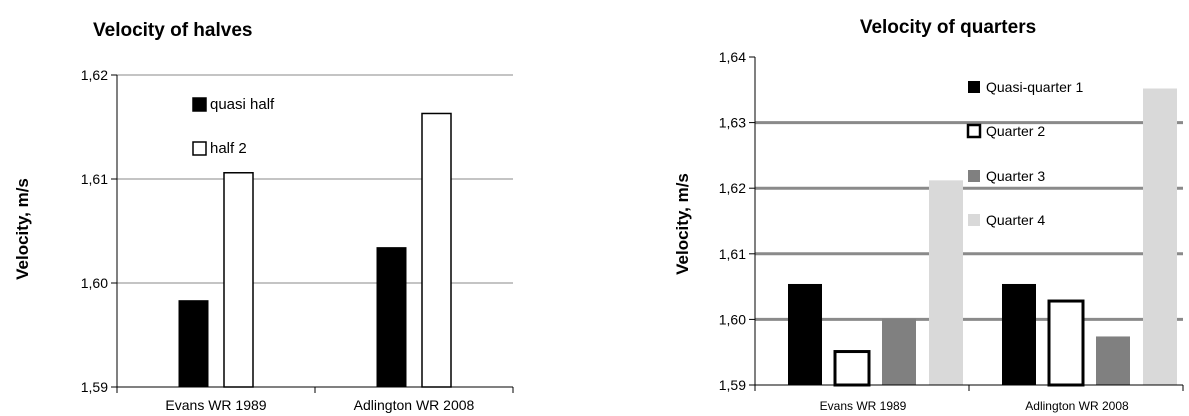 The width and height of the screenshot is (1189, 416). I want to click on chart2-title: Velocity of quarters, so click(948, 27).